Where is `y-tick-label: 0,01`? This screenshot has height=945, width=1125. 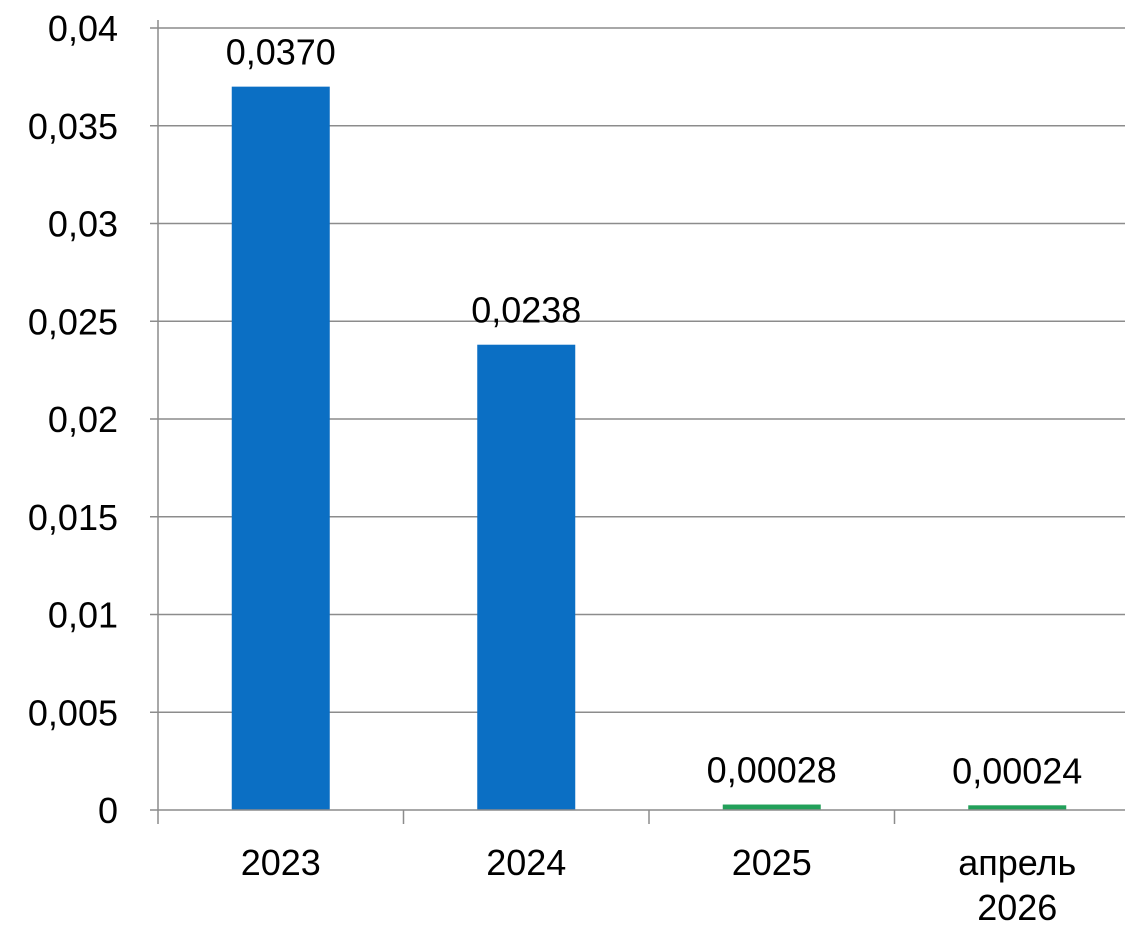
y-tick-label: 0,01 is located at coordinates (83, 615).